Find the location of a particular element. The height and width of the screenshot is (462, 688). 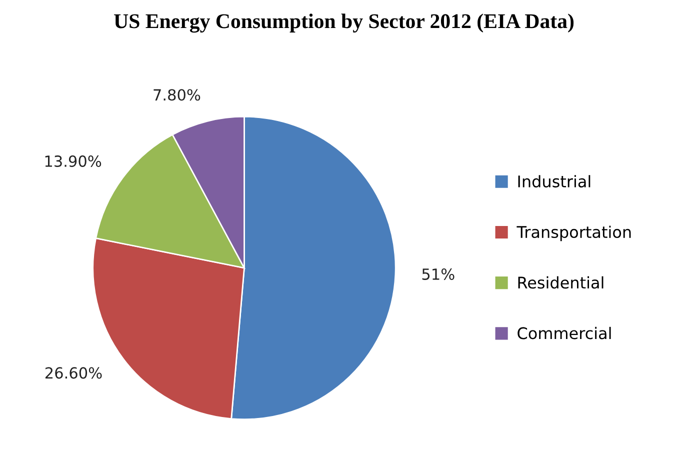

legend-label: Commercial is located at coordinates (564, 333).